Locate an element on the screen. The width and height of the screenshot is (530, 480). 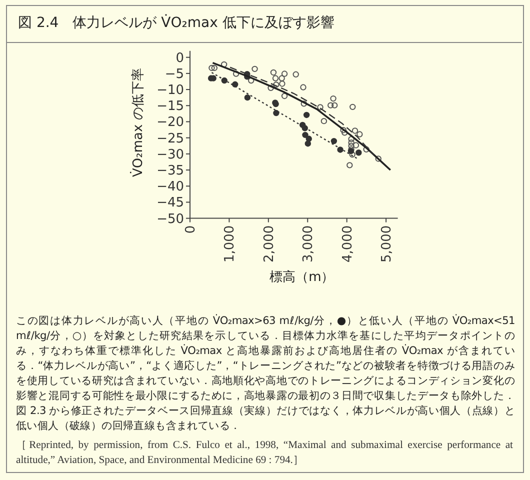
text: ［Reprinted, by permission, from C.S. Fulco et al., 1998, “Maximal and submaximal exercise performance at altitude,” Aviation, Space, and Environmental Medicine 69 : 794.］ is located at coordinates (264, 453).